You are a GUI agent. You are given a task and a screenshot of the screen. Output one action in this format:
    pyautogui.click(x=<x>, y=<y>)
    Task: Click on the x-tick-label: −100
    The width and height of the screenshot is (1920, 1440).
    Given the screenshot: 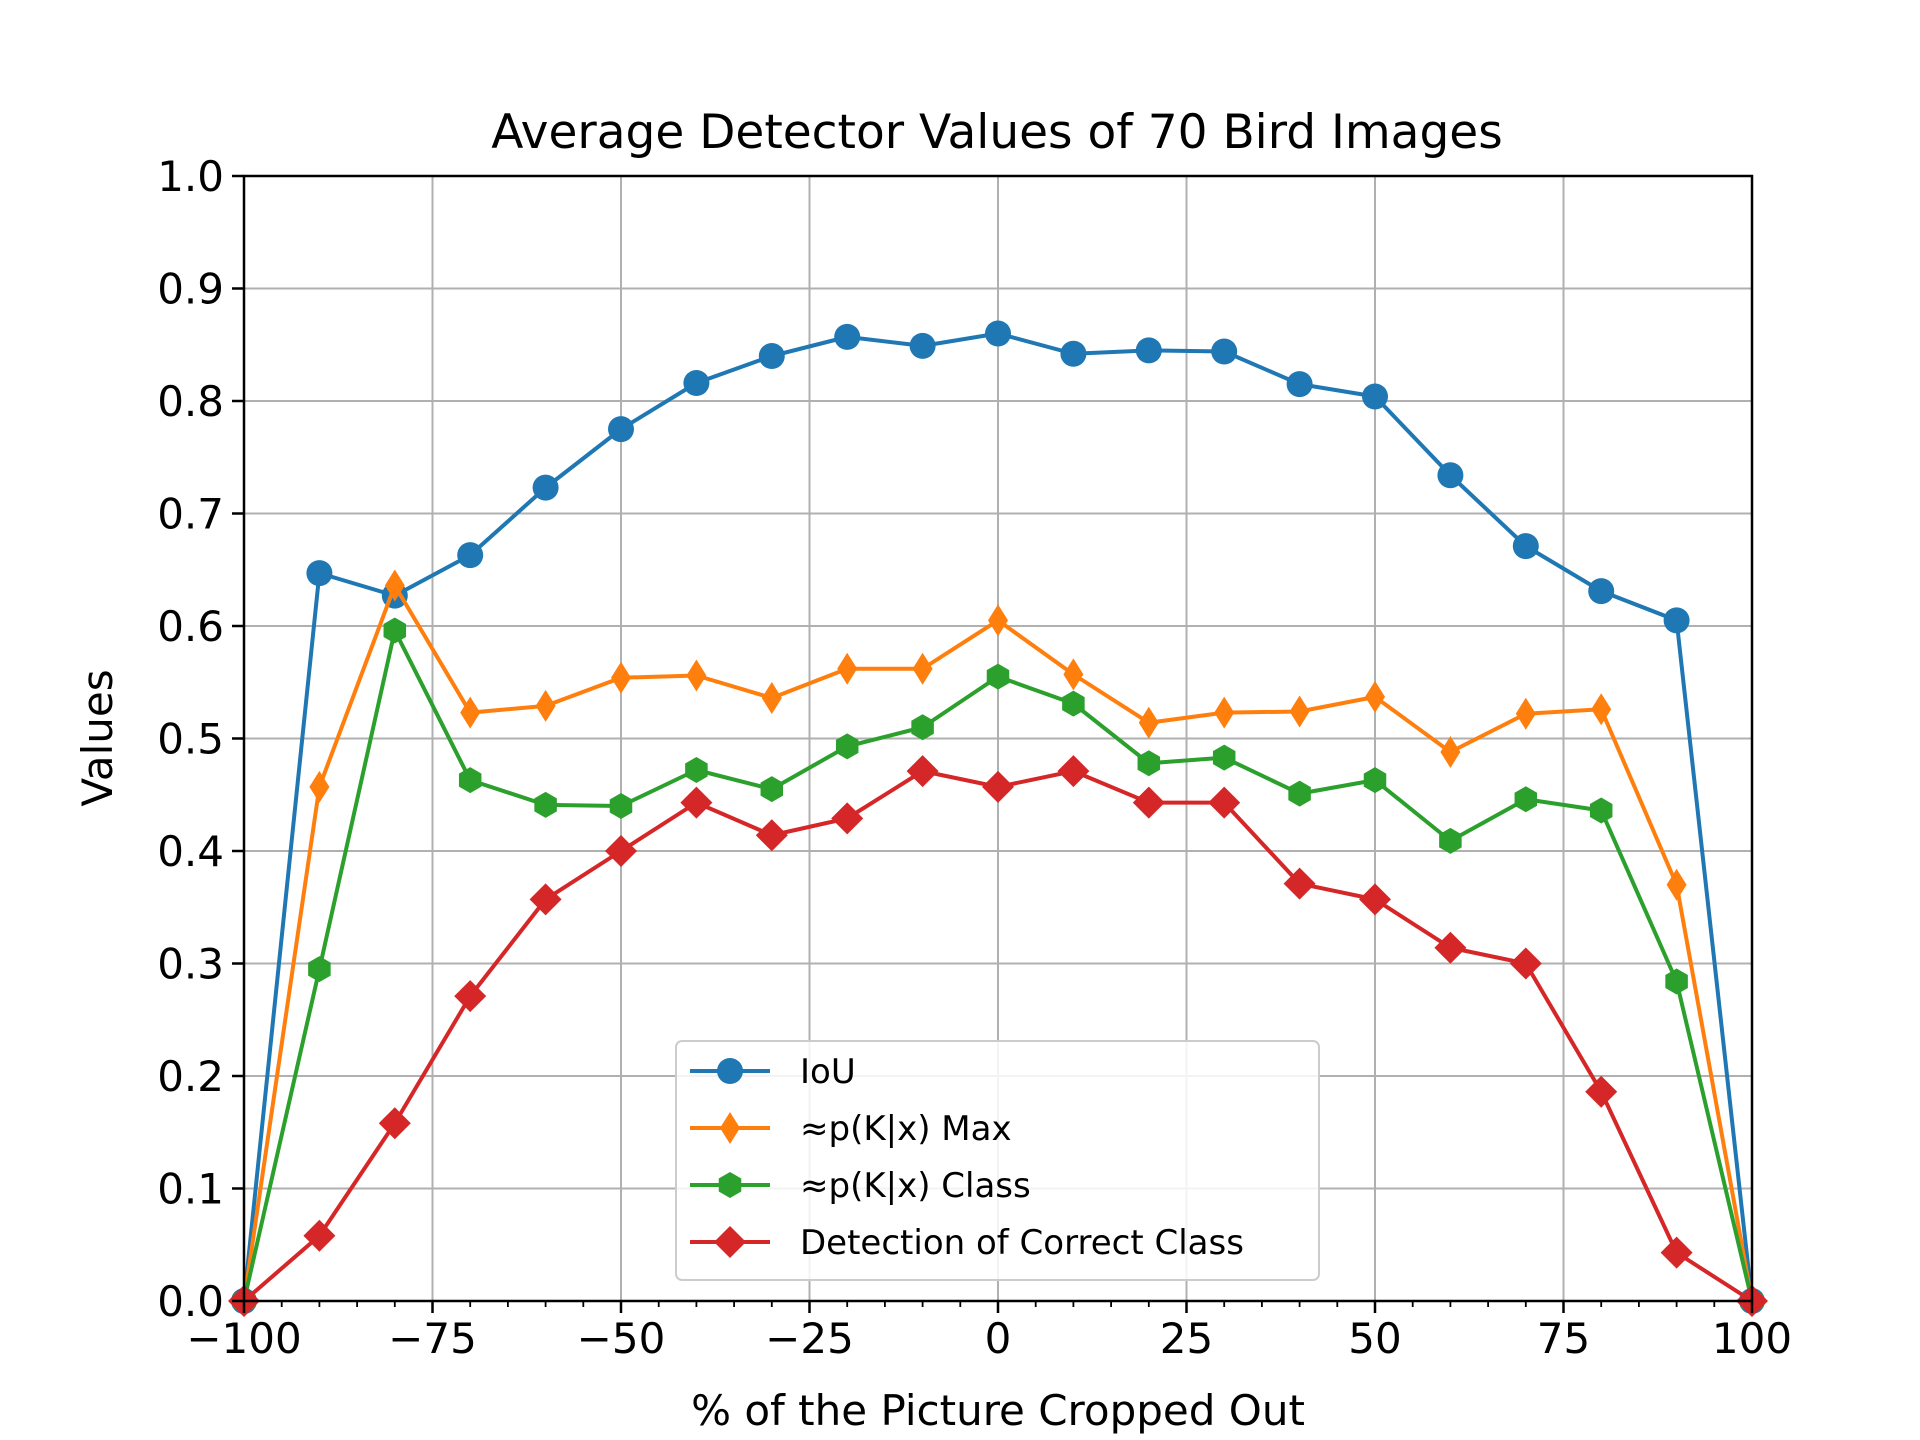 What is the action you would take?
    pyautogui.click(x=243, y=1338)
    